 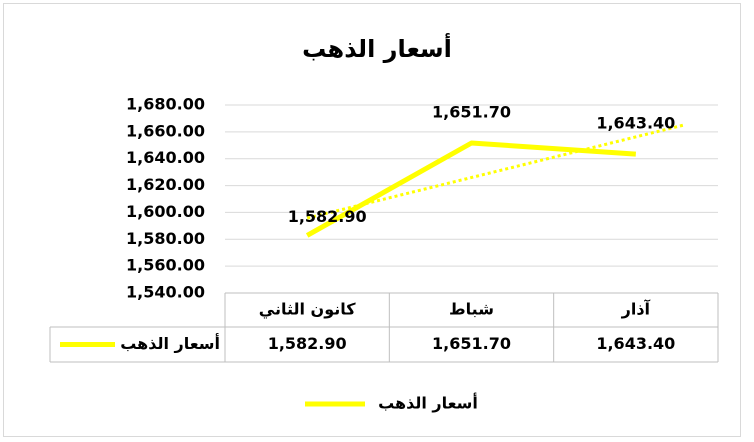 What do you see at coordinates (327, 216) in the screenshot?
I see `data-label: 1,582.90` at bounding box center [327, 216].